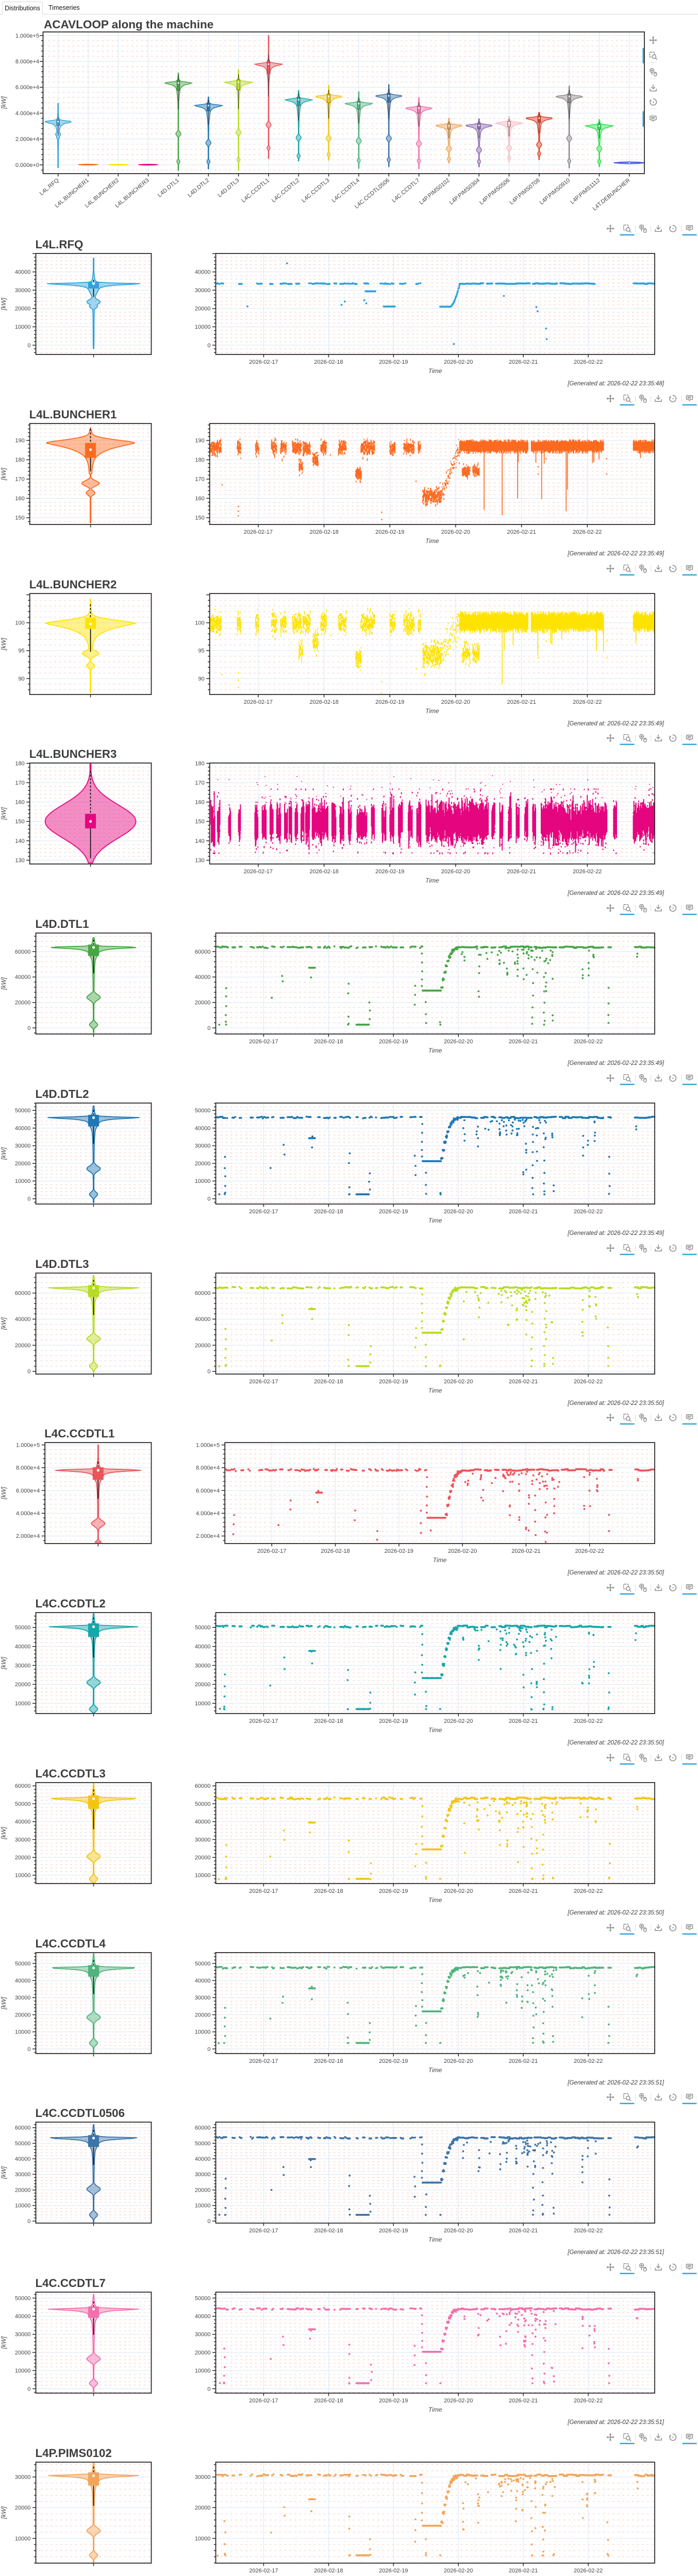 Image resolution: width=698 pixels, height=2576 pixels. What do you see at coordinates (19, 822) in the screenshot?
I see `svg-text: 150` at bounding box center [19, 822].